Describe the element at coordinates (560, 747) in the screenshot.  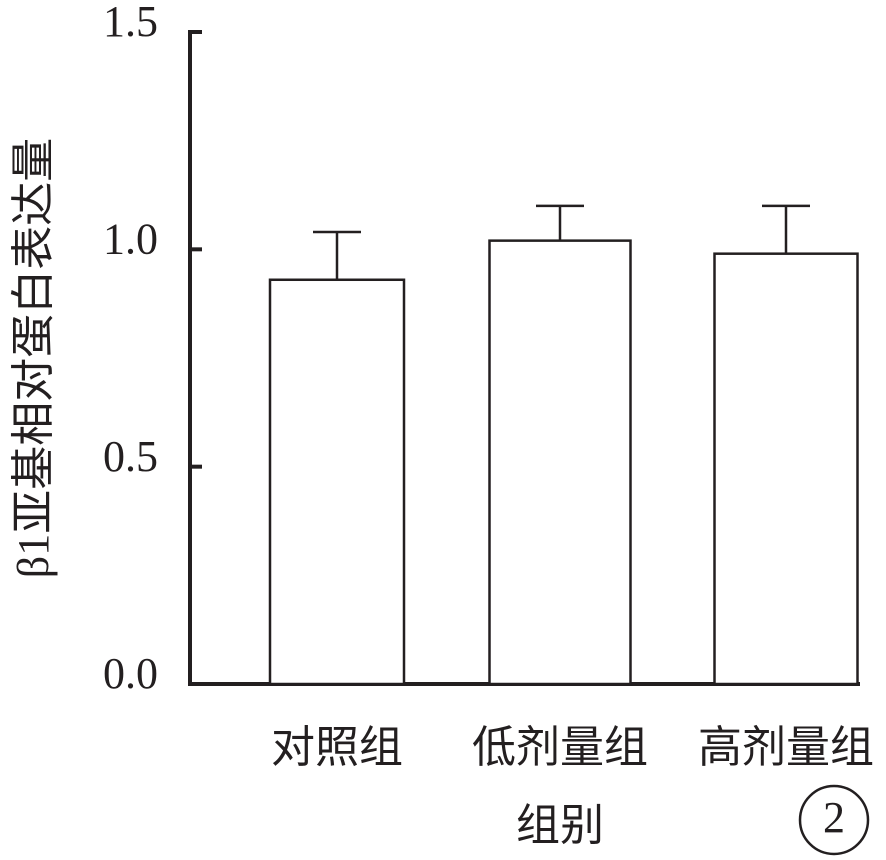
I see `x-tick-label: 低剂量组` at that location.